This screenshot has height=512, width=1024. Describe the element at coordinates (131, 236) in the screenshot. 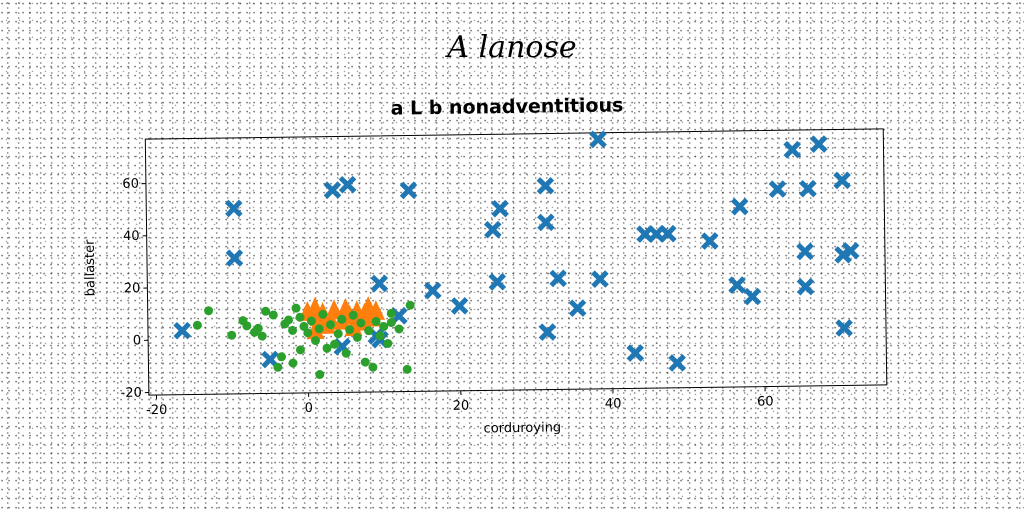

I see `y-tick-label: 40` at that location.